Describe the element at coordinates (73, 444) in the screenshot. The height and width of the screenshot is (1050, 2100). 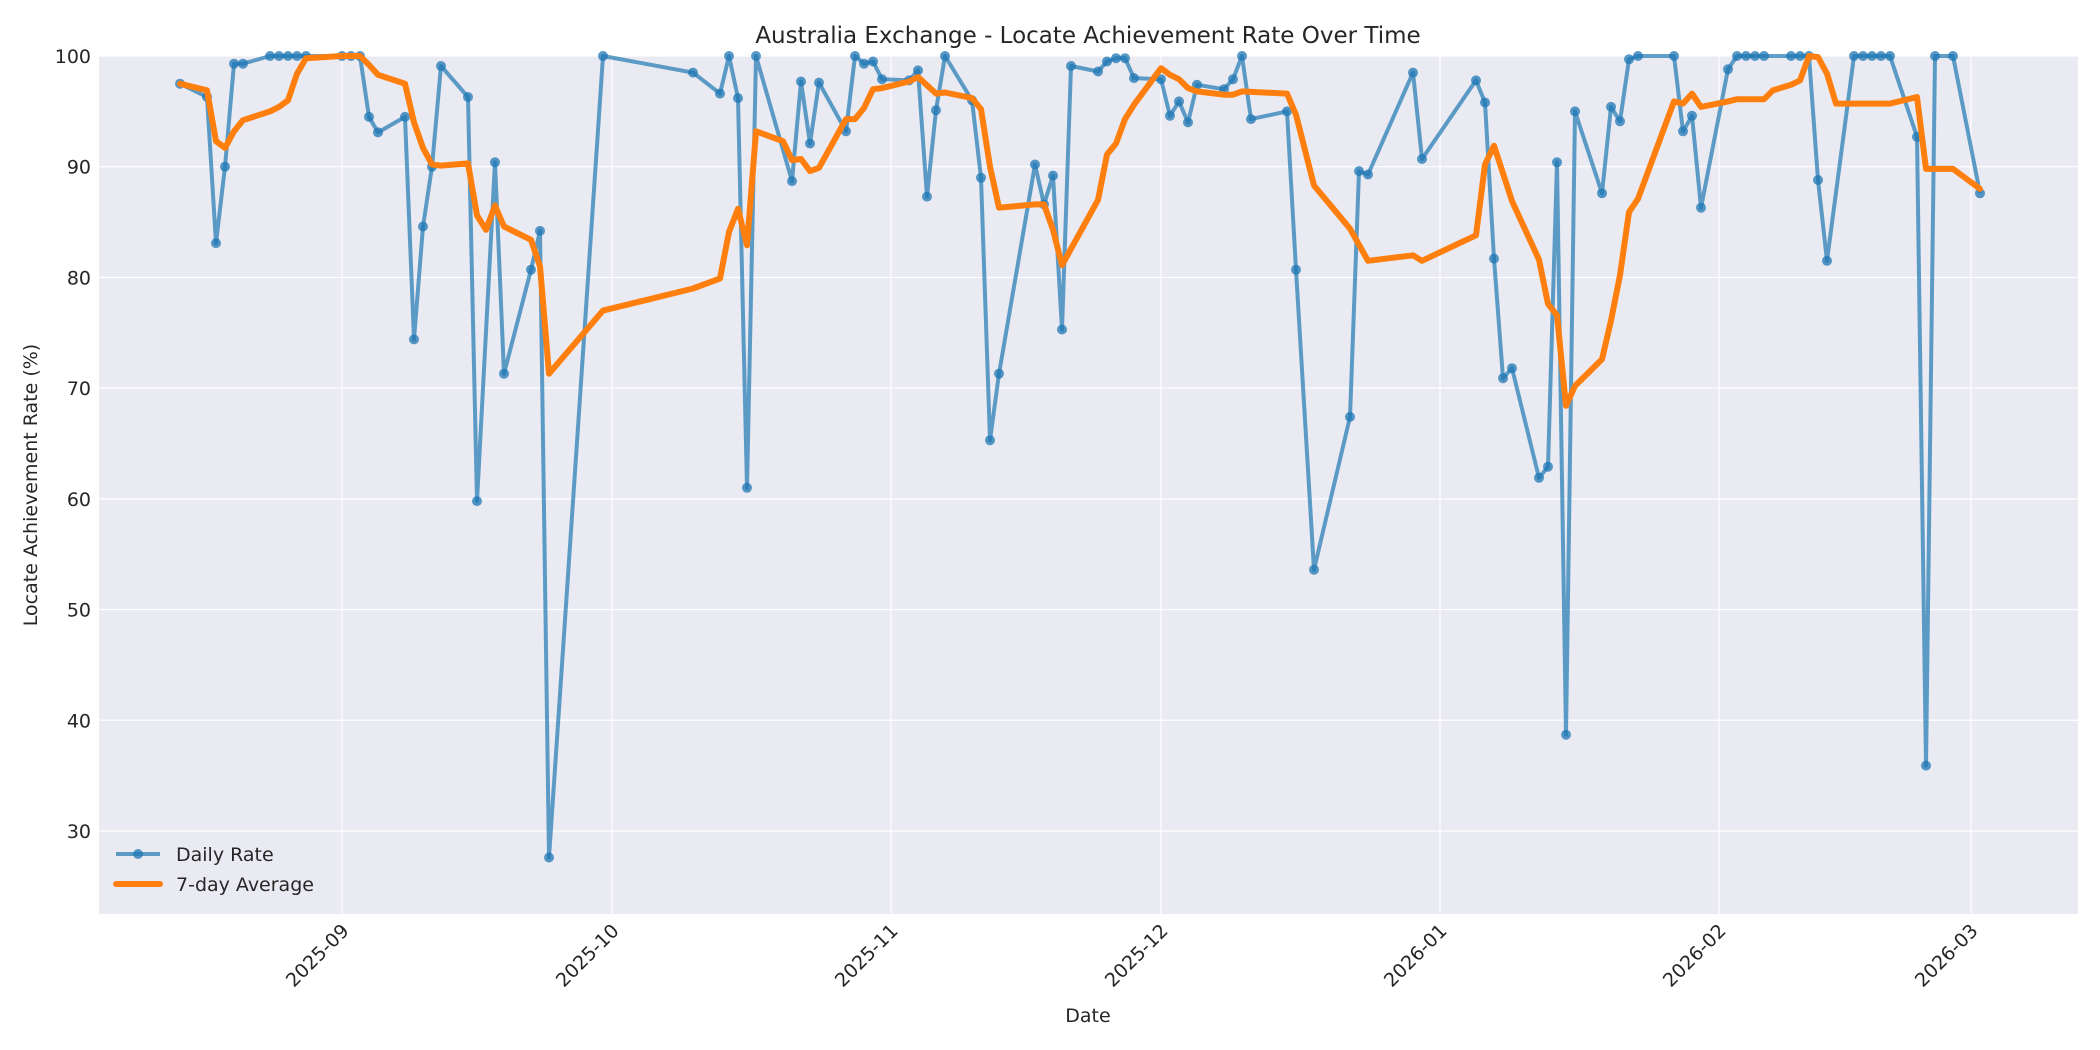
I see `y-axis-ticks: 30 40 50 60 70 80 90 100` at that location.